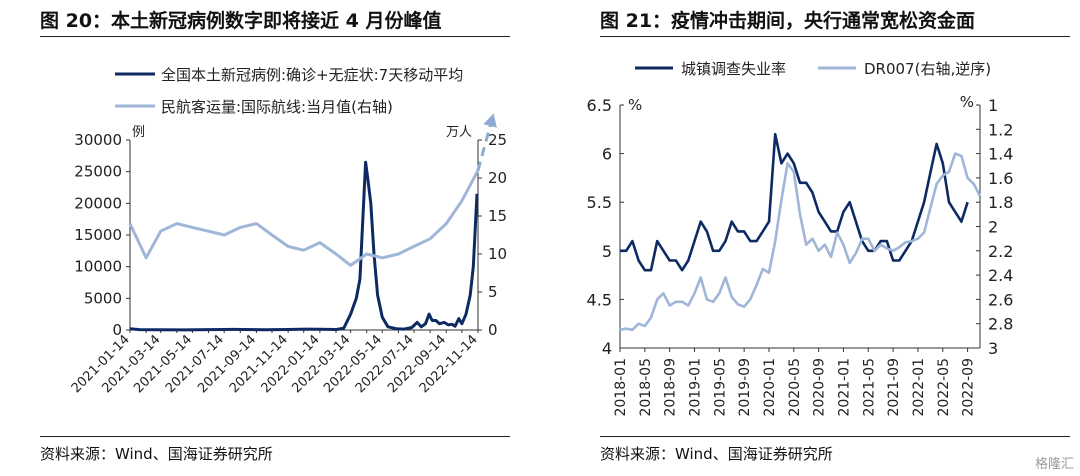 This screenshot has height=476, width=1080. Describe the element at coordinates (497, 254) in the screenshot. I see `y-tick-label-right: 10` at that location.